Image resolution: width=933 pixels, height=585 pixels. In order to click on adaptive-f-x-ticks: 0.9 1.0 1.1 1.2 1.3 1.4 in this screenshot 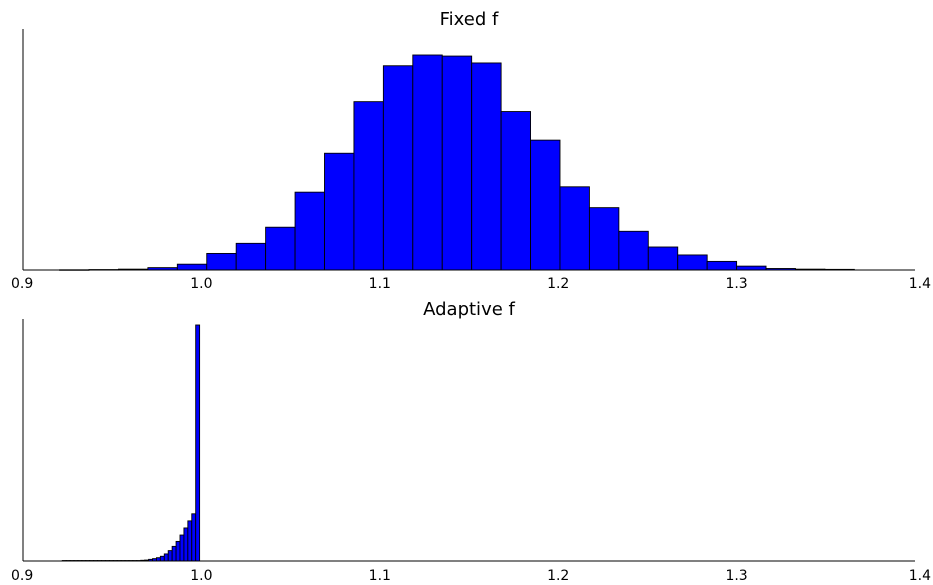, I will do `click(471, 576)`.